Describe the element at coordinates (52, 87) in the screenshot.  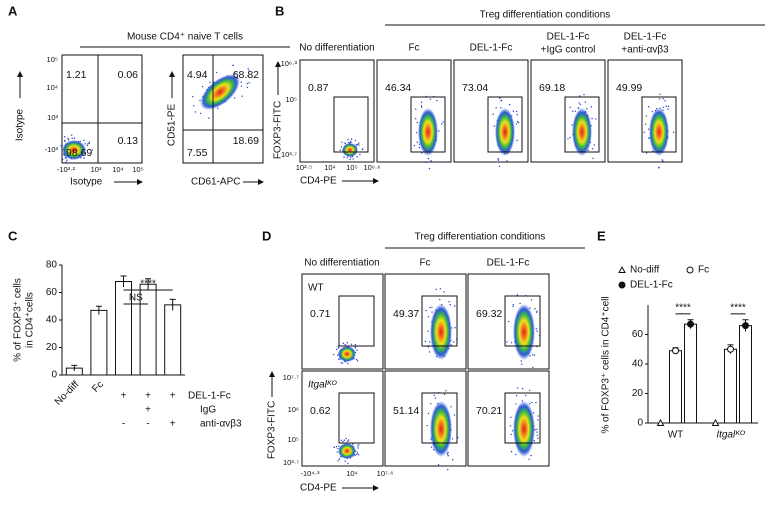
I see `y-tick-label: 10⁴` at that location.